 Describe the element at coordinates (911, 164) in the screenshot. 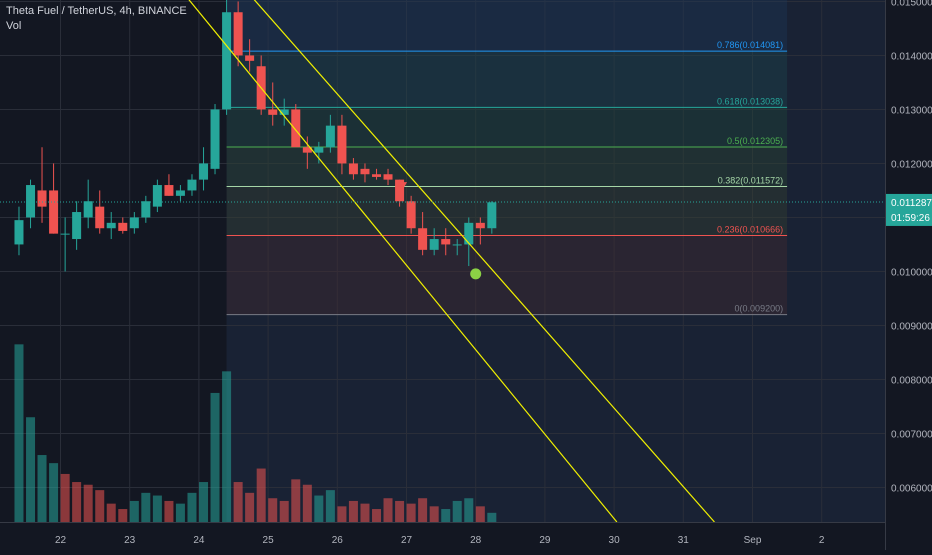

I see `price-tick-label: 0.012000` at that location.